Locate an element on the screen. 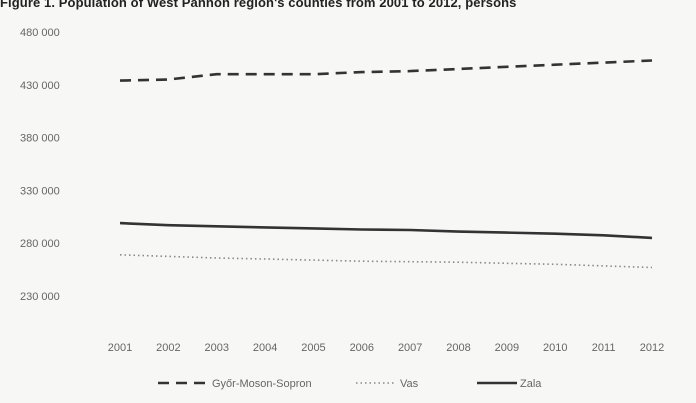  x-tick-label: 2010 is located at coordinates (555, 348).